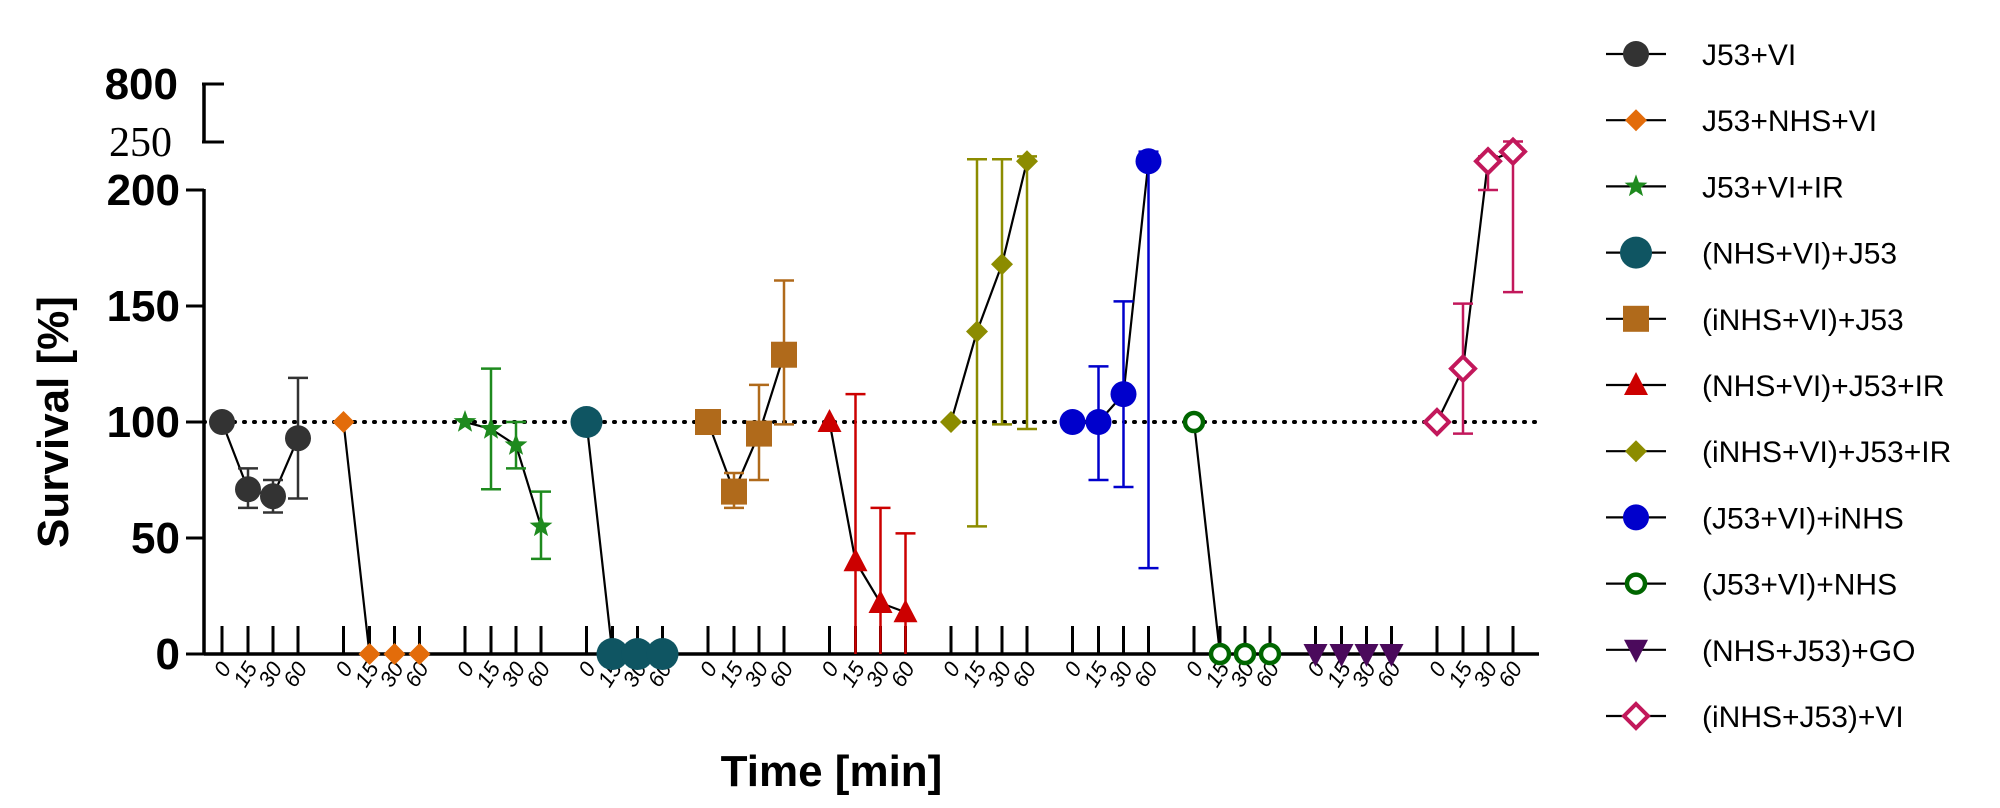  What do you see at coordinates (168, 654) in the screenshot?
I see `y-tick-label: 0` at bounding box center [168, 654].